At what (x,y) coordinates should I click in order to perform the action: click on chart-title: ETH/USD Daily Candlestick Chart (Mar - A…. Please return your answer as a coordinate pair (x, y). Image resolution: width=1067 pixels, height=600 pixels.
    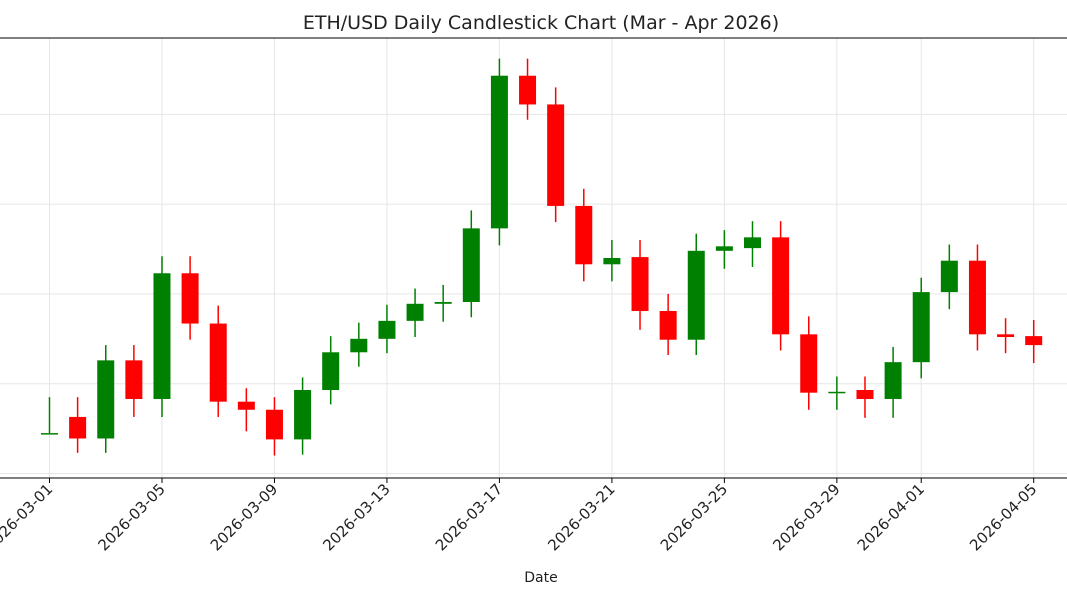
    Looking at the image, I should click on (541, 23).